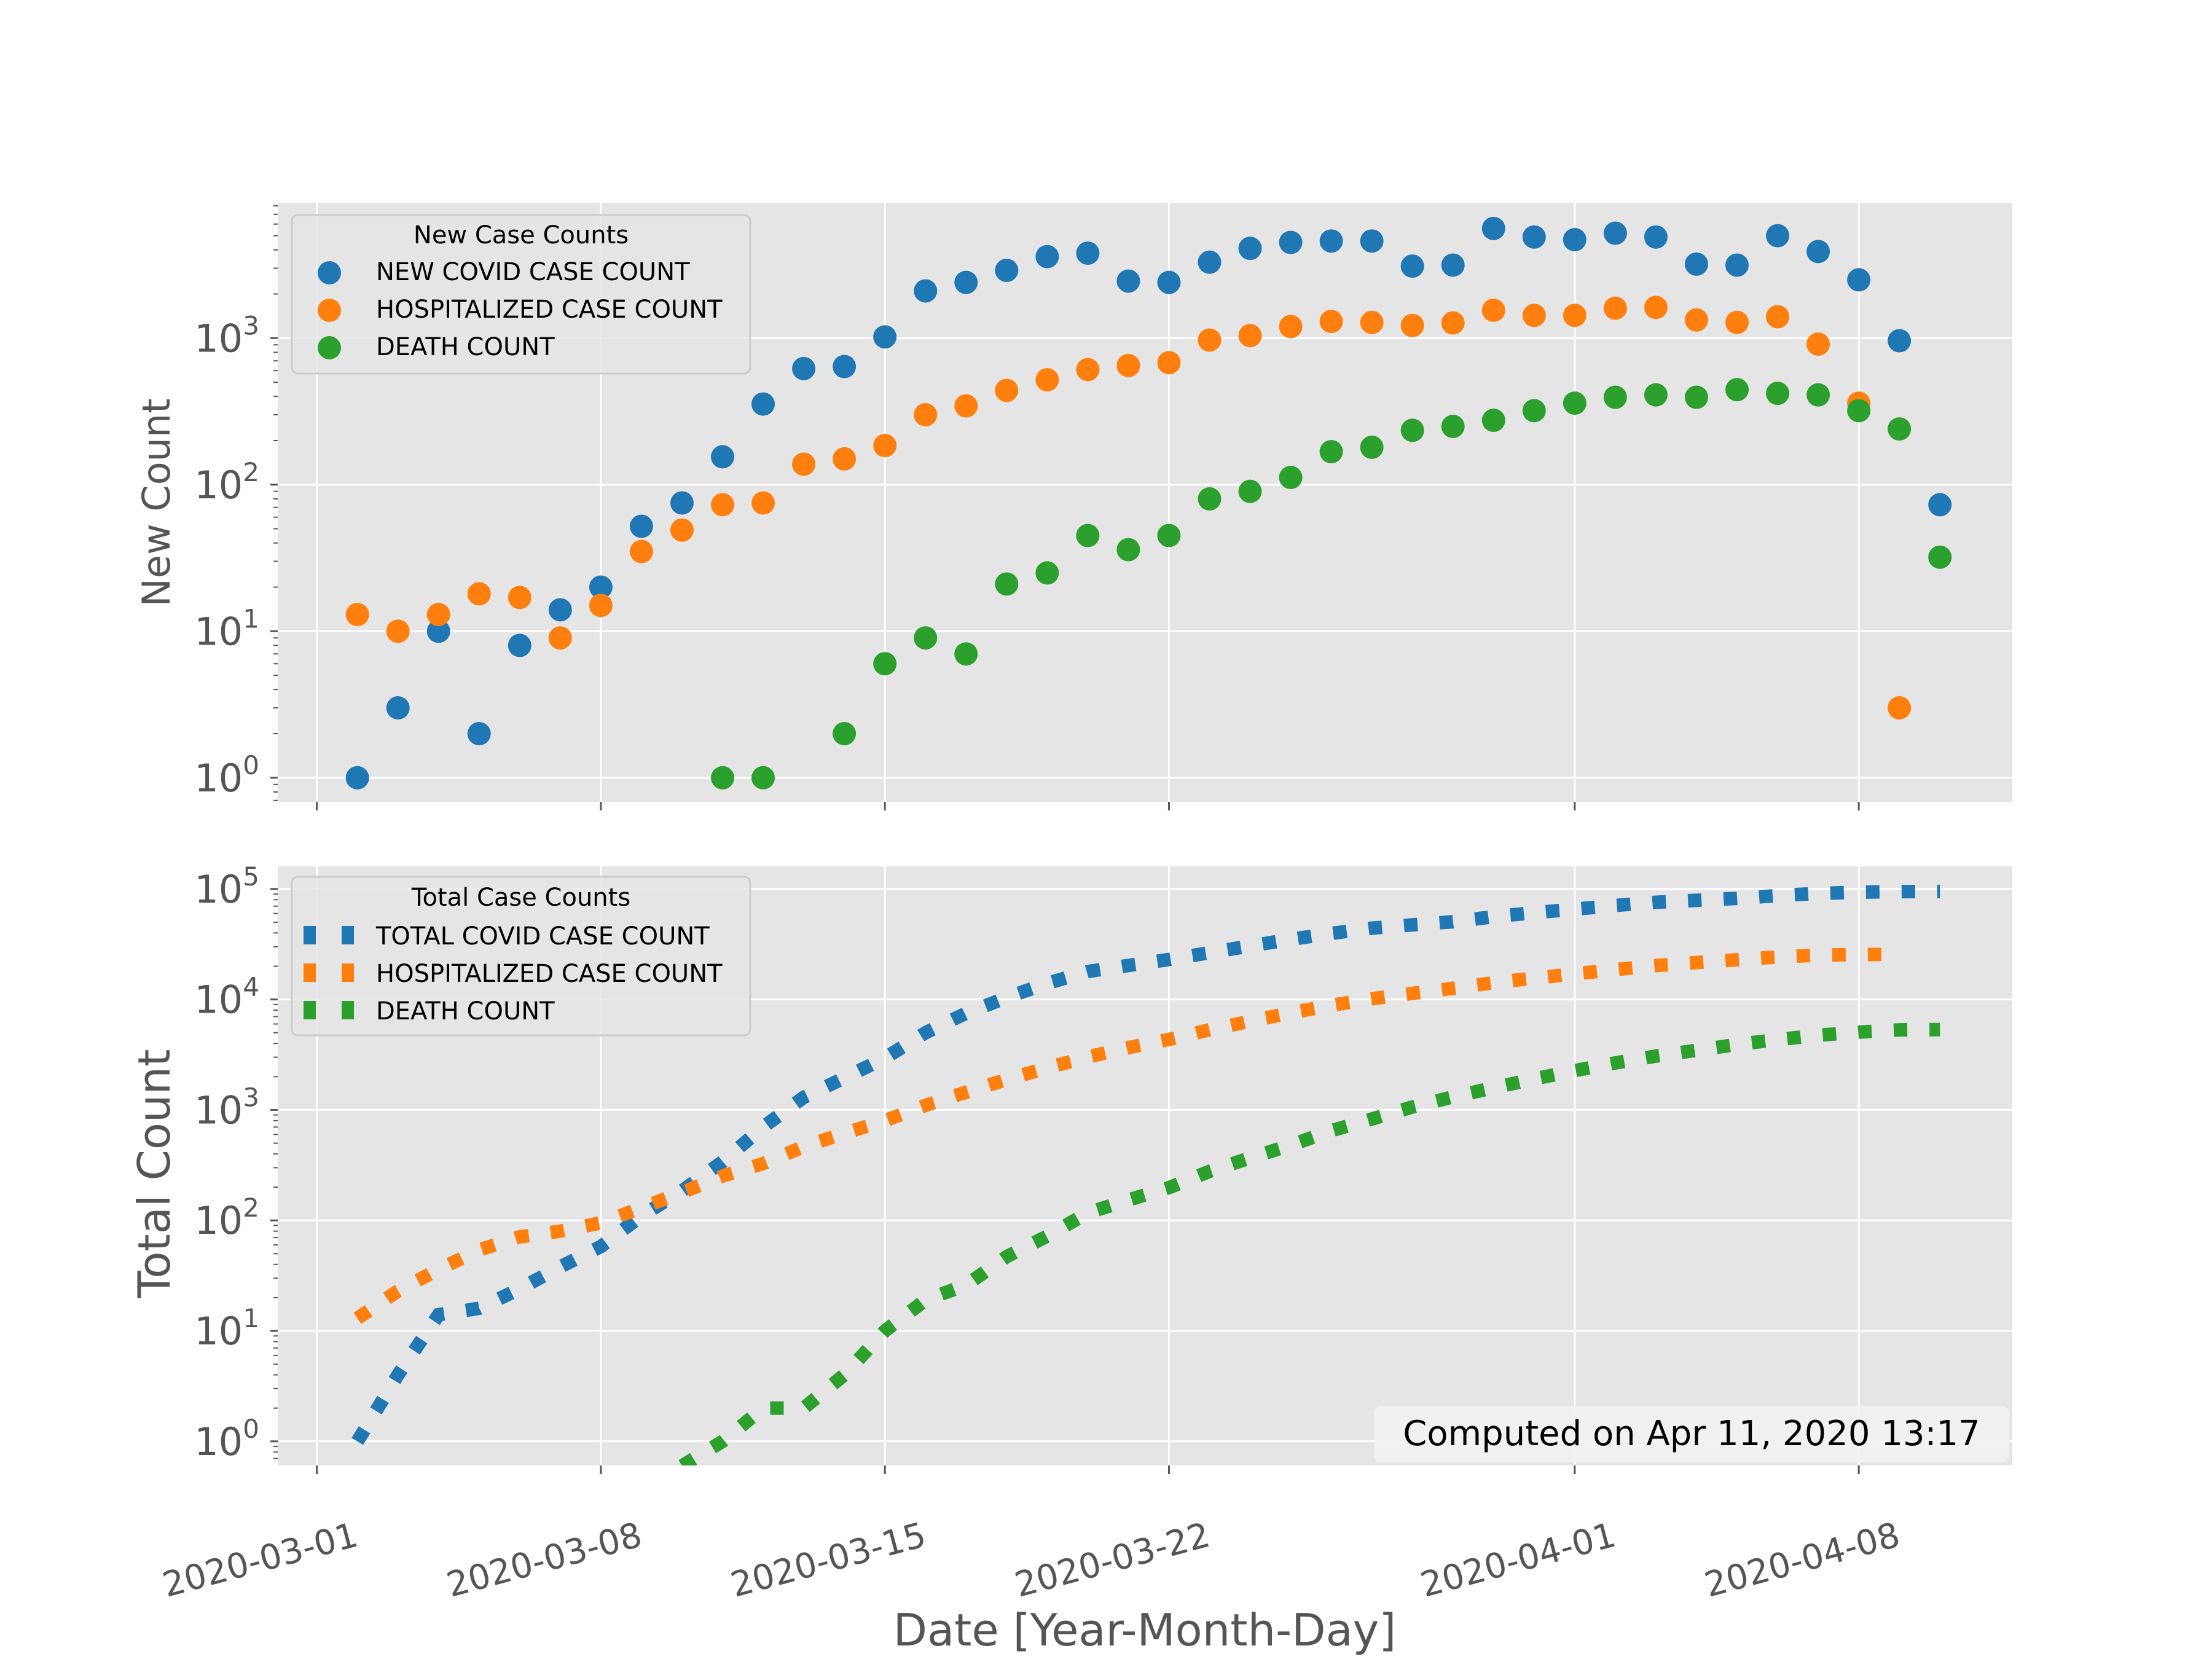 Image resolution: width=2212 pixels, height=1659 pixels. I want to click on y-axis: 10⁰ 10¹ 10² 10³, so click(236, 503).